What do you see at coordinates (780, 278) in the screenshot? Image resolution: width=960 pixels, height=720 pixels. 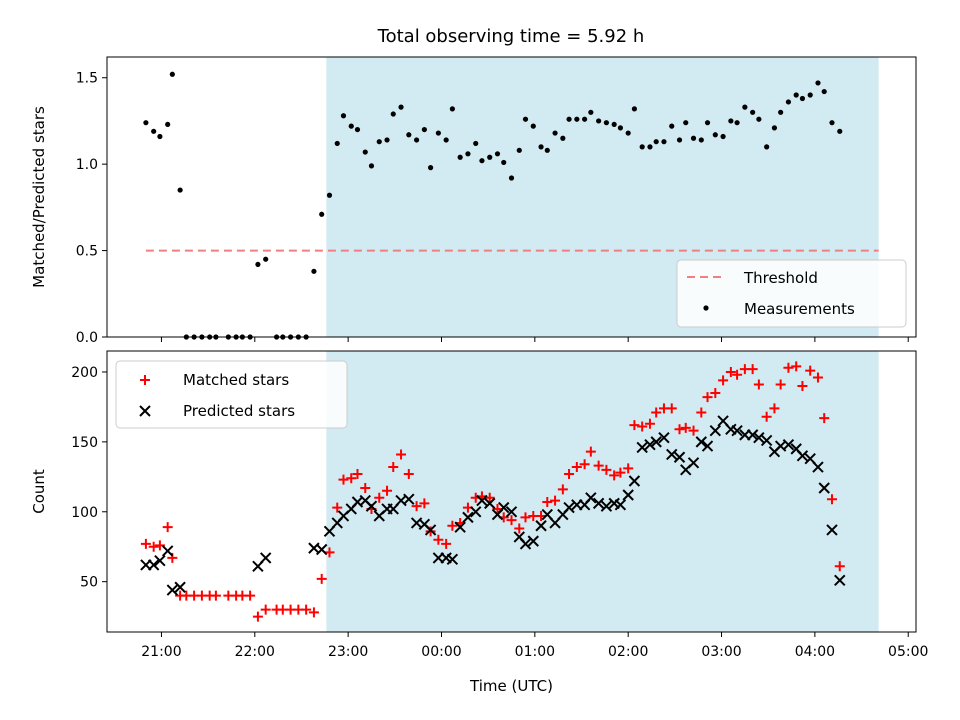 I see `legend-threshold-label: Threshold` at bounding box center [780, 278].